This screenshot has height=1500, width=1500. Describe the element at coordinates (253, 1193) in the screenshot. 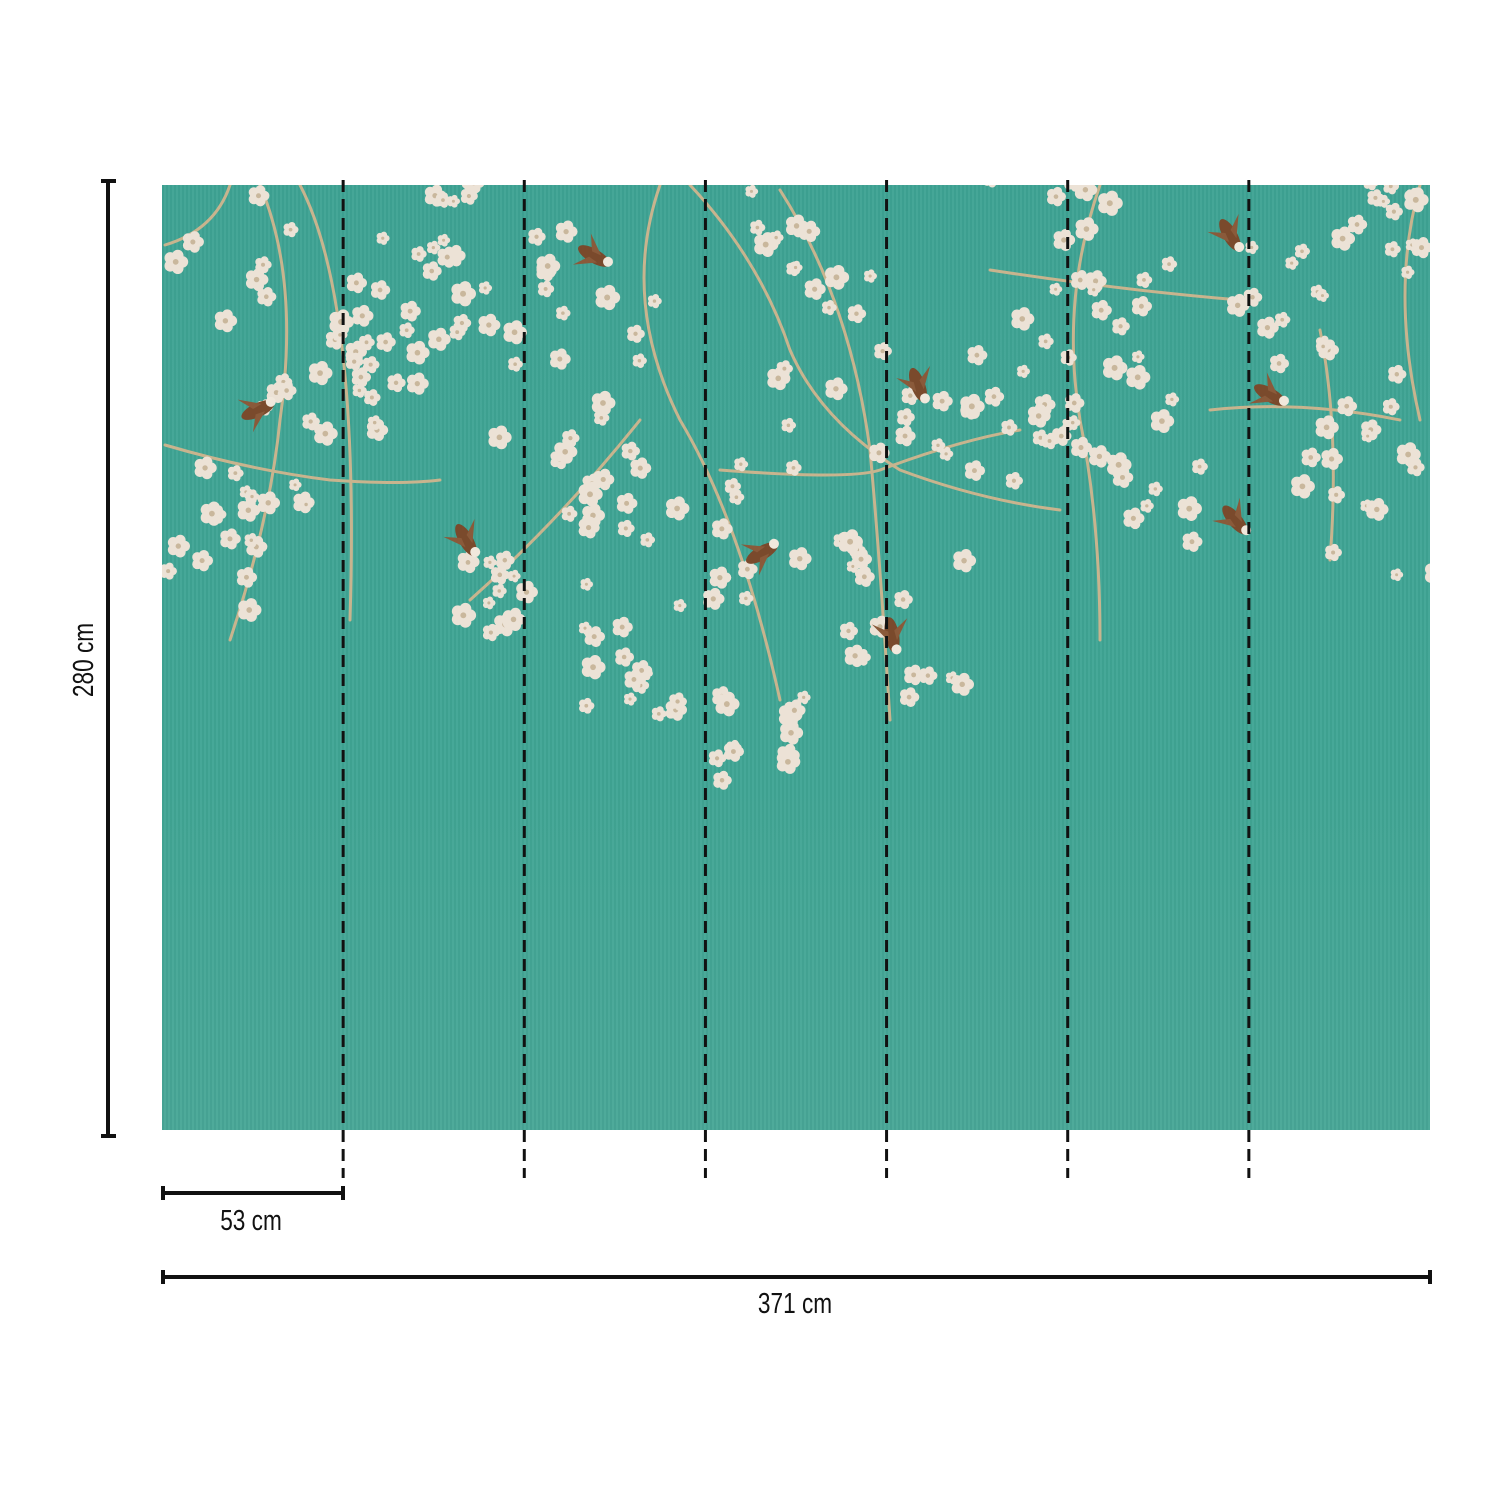

I see `panel-width-dimension` at that location.